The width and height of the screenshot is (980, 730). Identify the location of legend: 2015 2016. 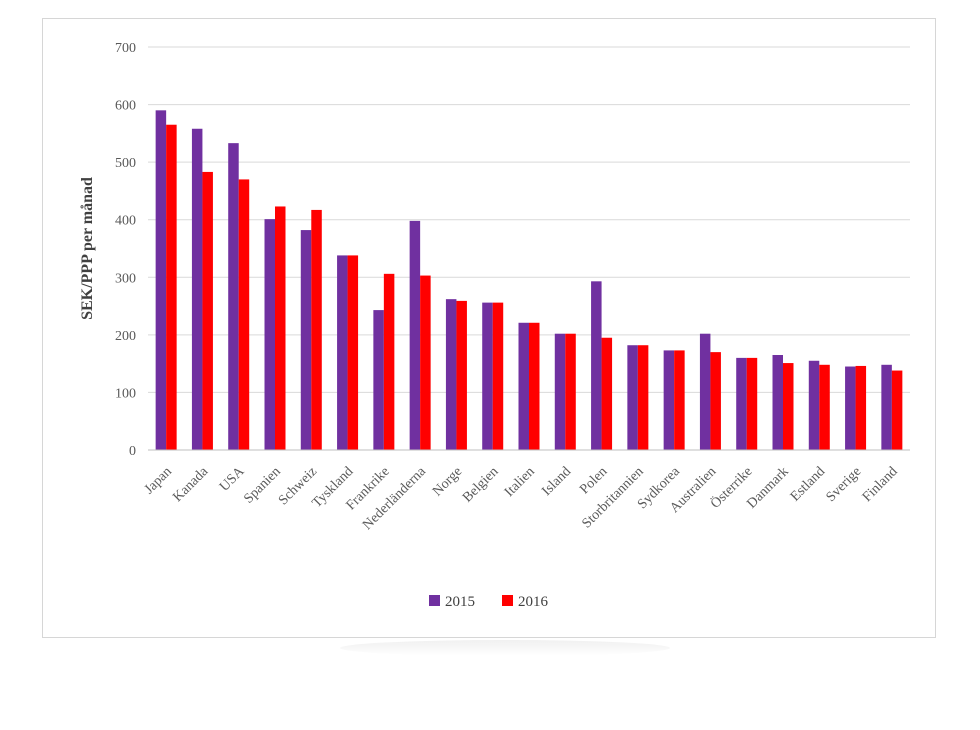
(489, 602).